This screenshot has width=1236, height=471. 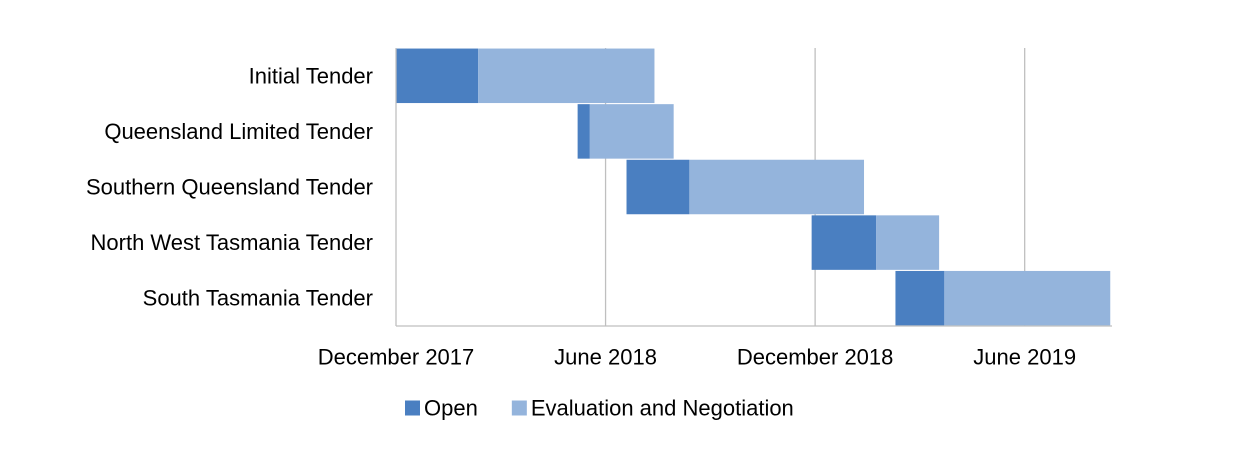 What do you see at coordinates (232, 242) in the screenshot?
I see `category-label: North West Tasmania Tender` at bounding box center [232, 242].